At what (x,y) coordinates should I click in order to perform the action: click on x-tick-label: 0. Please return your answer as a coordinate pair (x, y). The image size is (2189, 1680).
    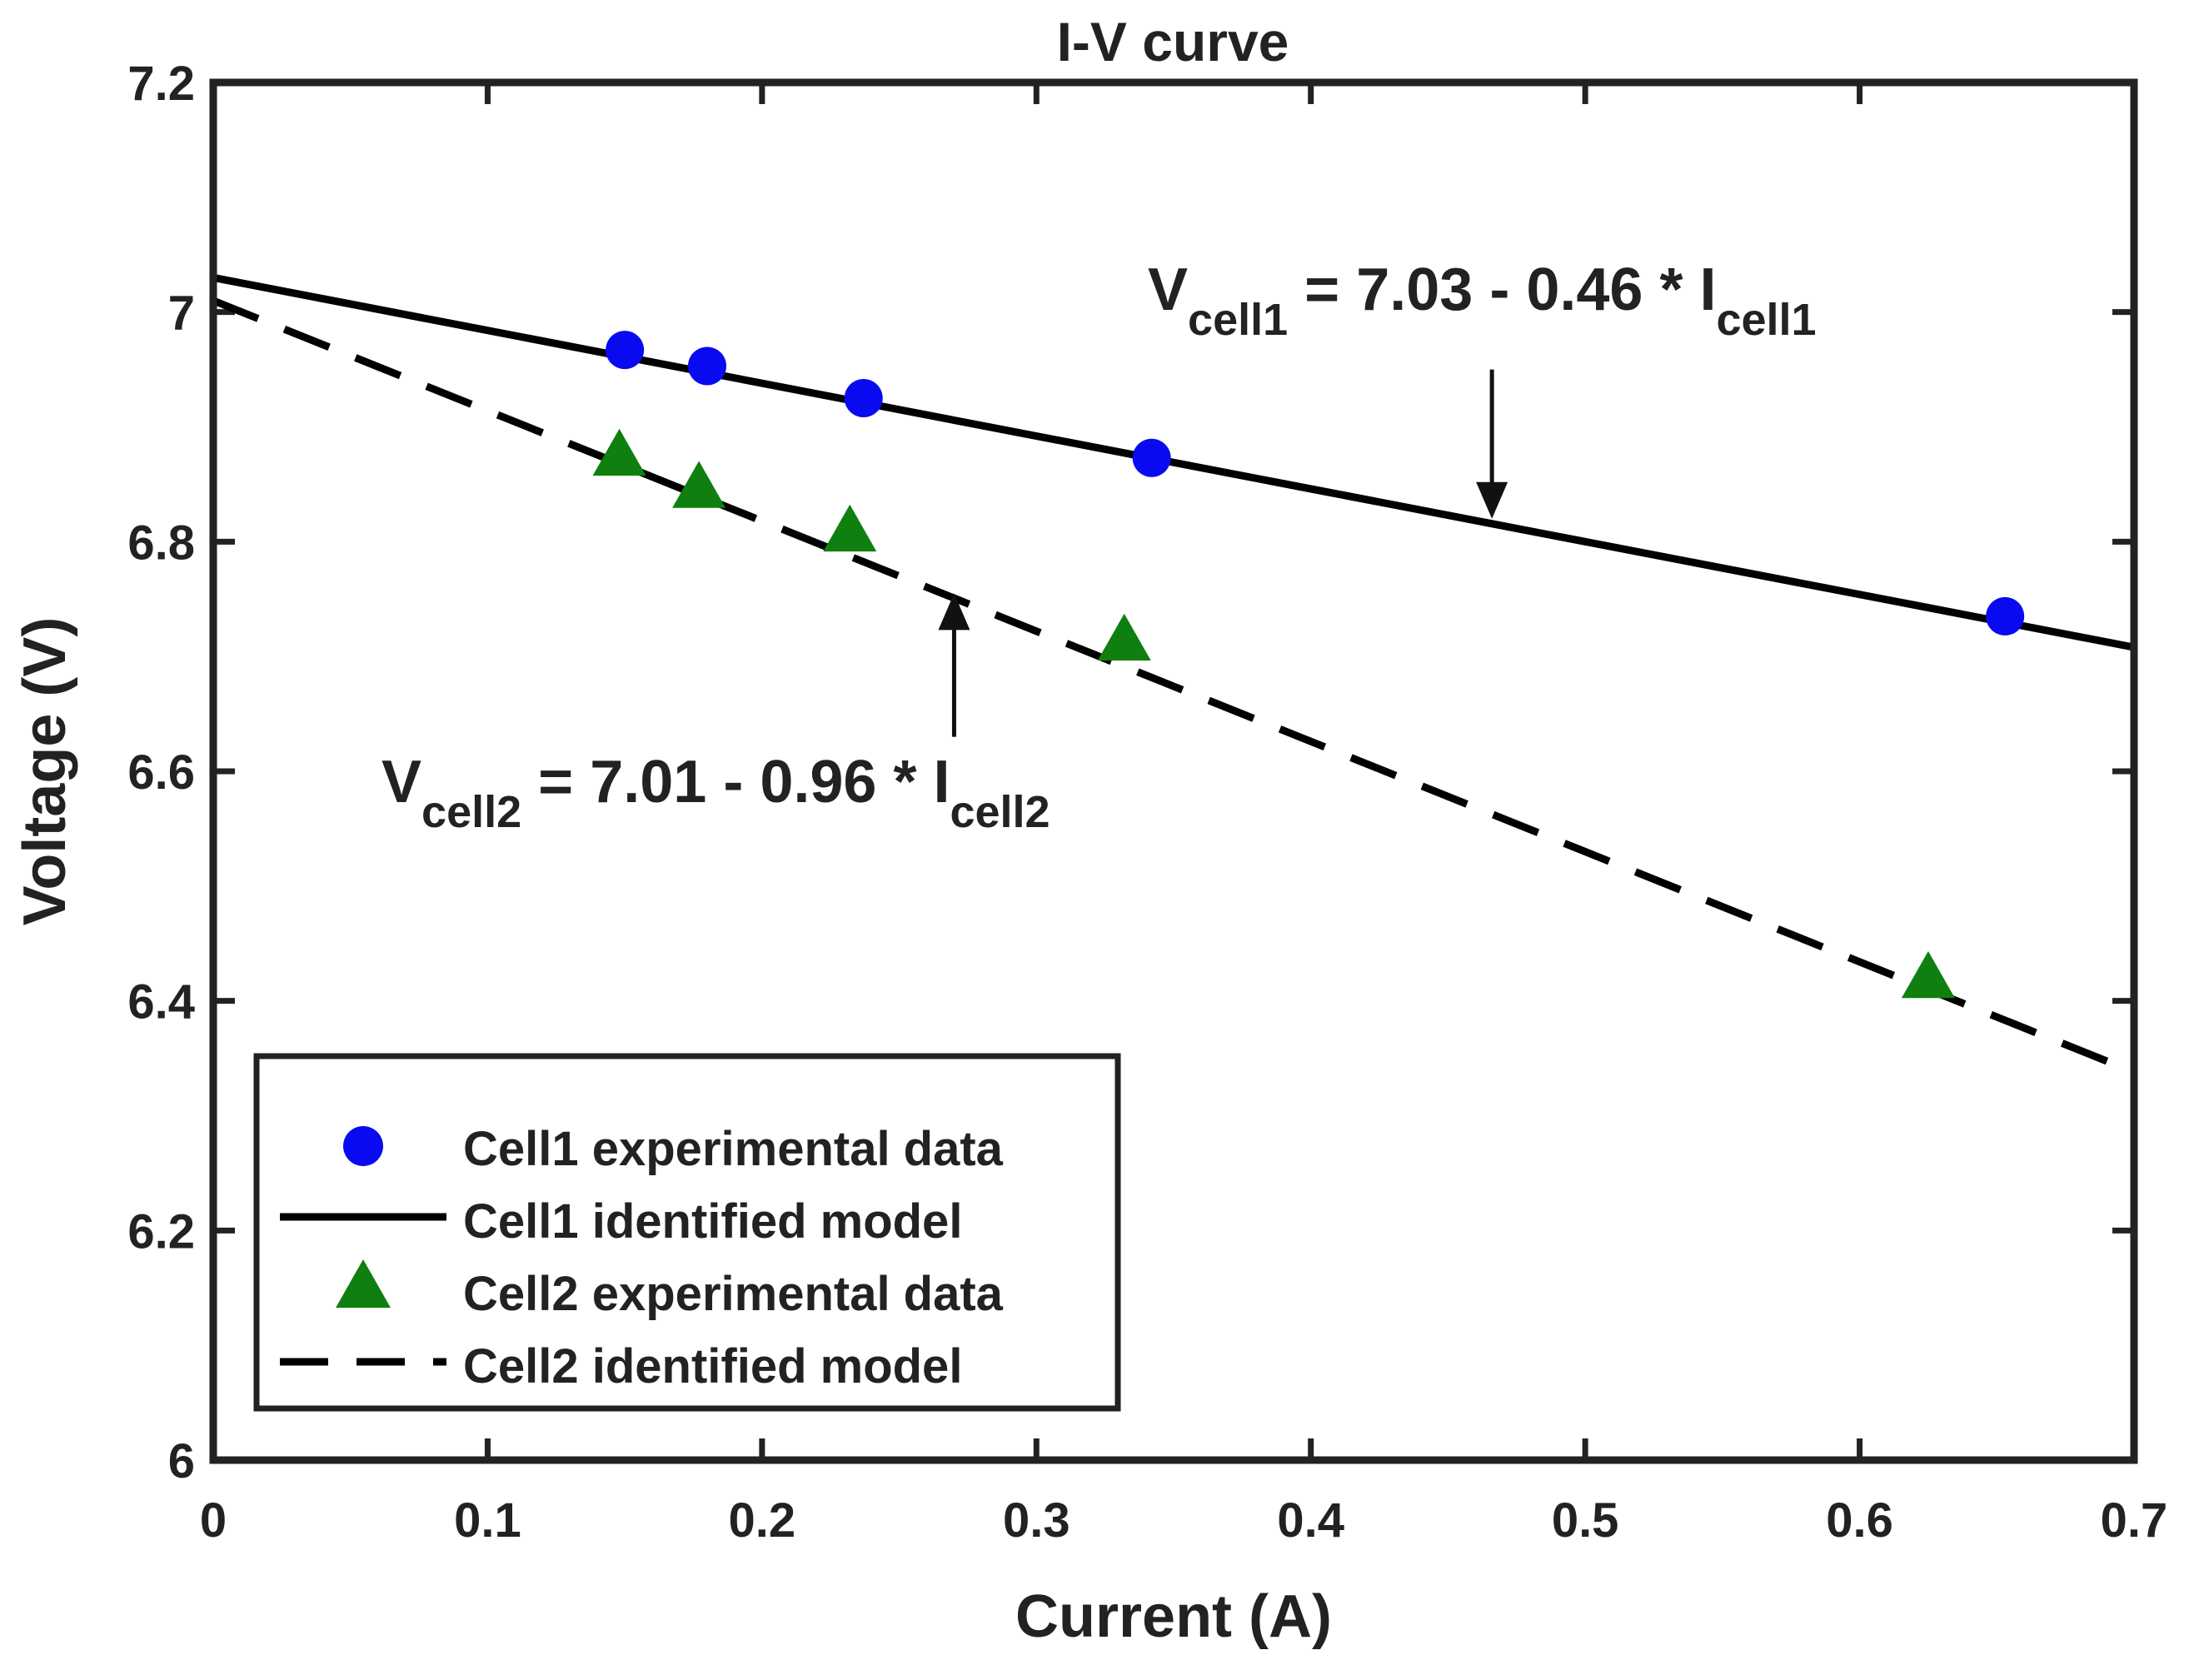
    Looking at the image, I should click on (213, 1520).